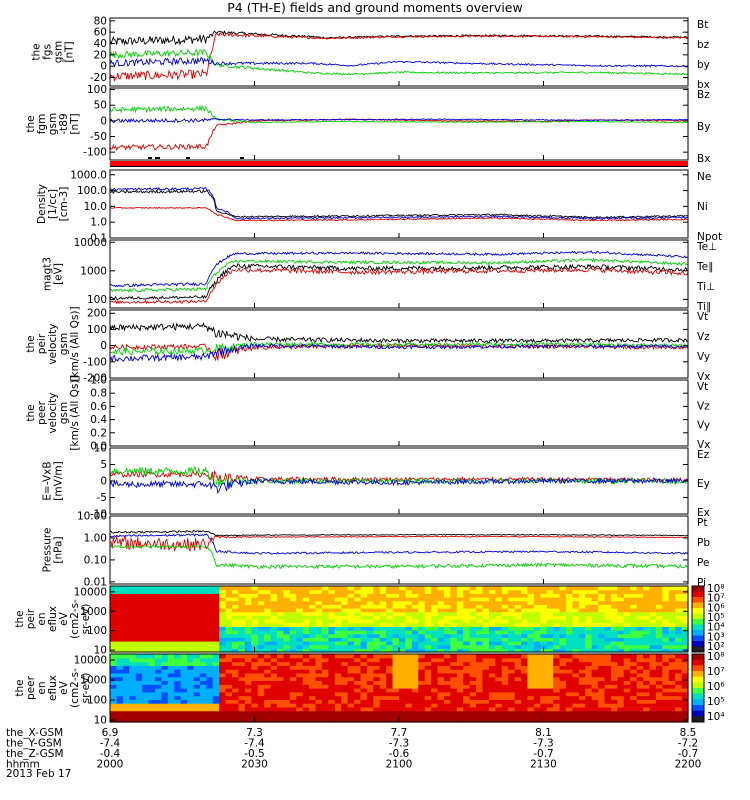 This screenshot has height=800, width=750. What do you see at coordinates (53, 550) in the screenshot?
I see `y-axis-label: Pressure [nPa]` at bounding box center [53, 550].